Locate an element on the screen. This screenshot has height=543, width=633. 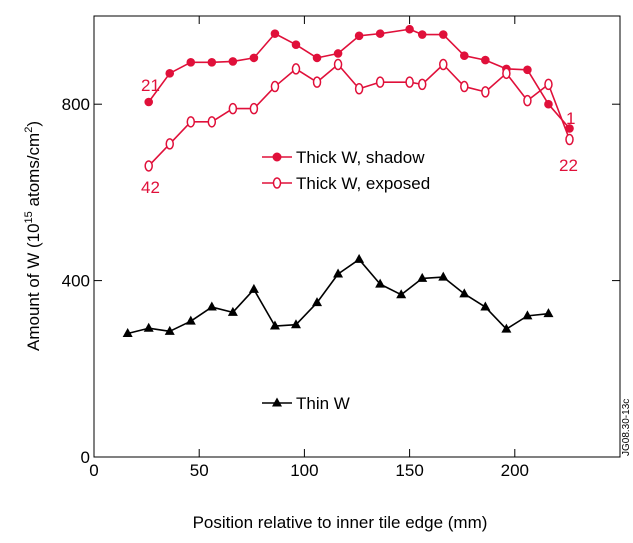
y-axis-title: Amount of W (1015 atoms/cm2) is located at coordinates (33, 236).